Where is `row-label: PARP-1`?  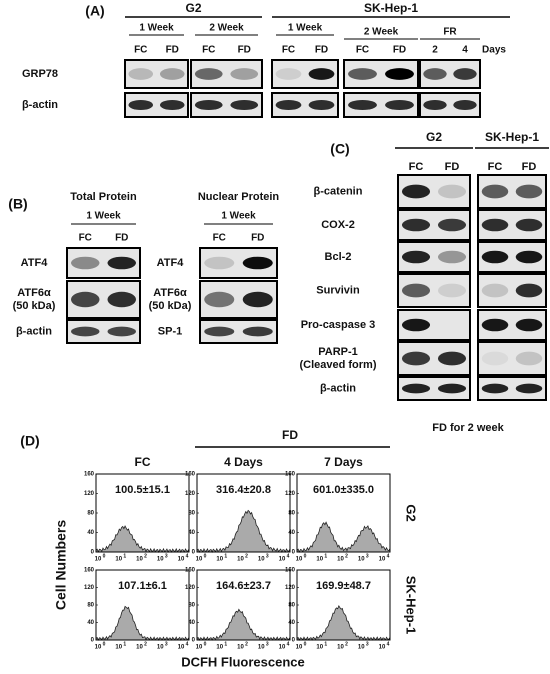
row-label: PARP-1 is located at coordinates (338, 352).